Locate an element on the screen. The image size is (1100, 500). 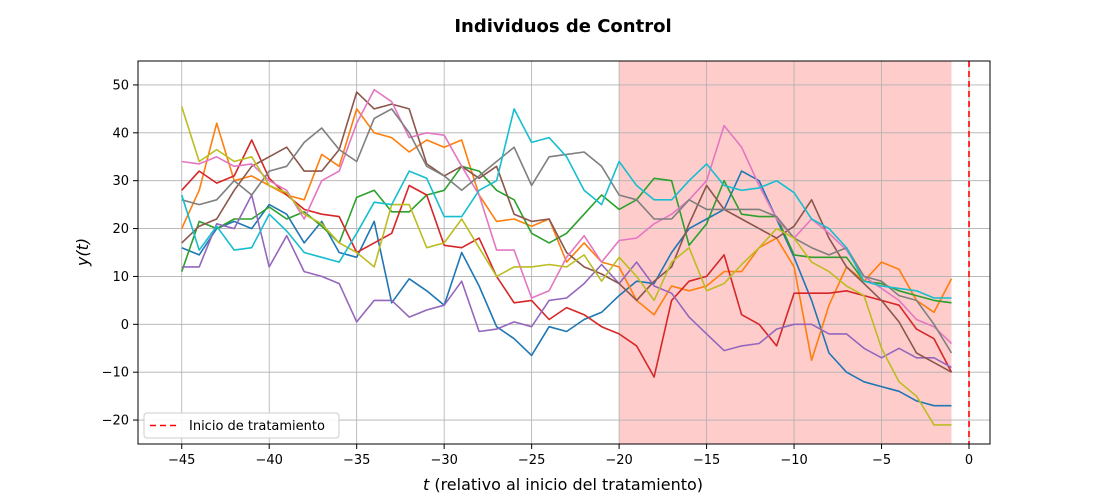
legend-box is located at coordinates (241, 425).